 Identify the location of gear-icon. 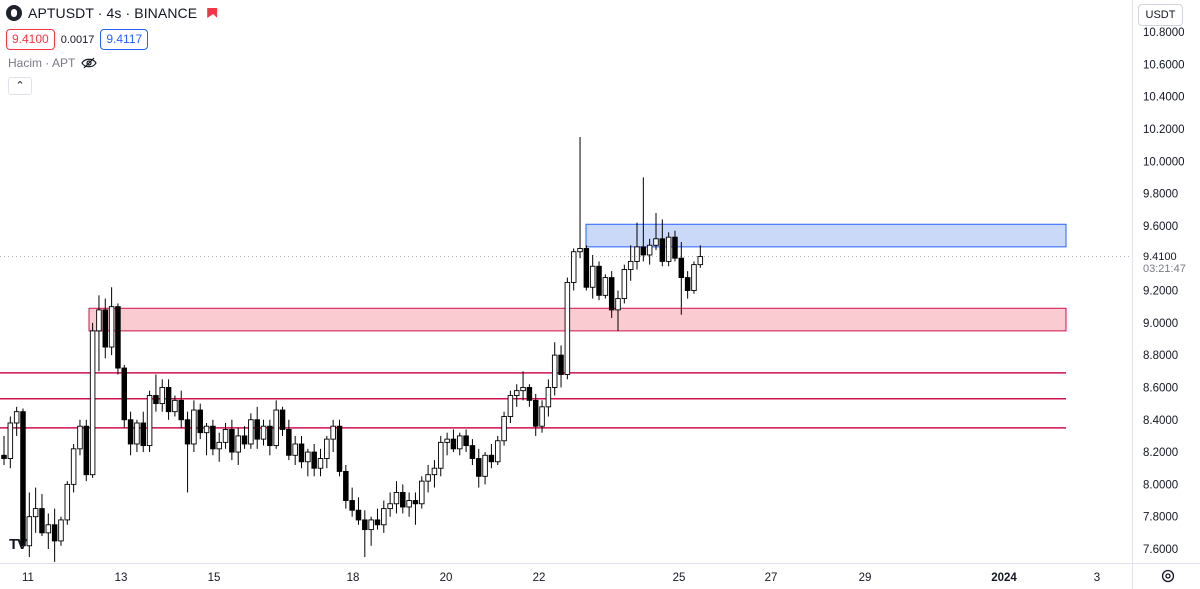
(1168, 576).